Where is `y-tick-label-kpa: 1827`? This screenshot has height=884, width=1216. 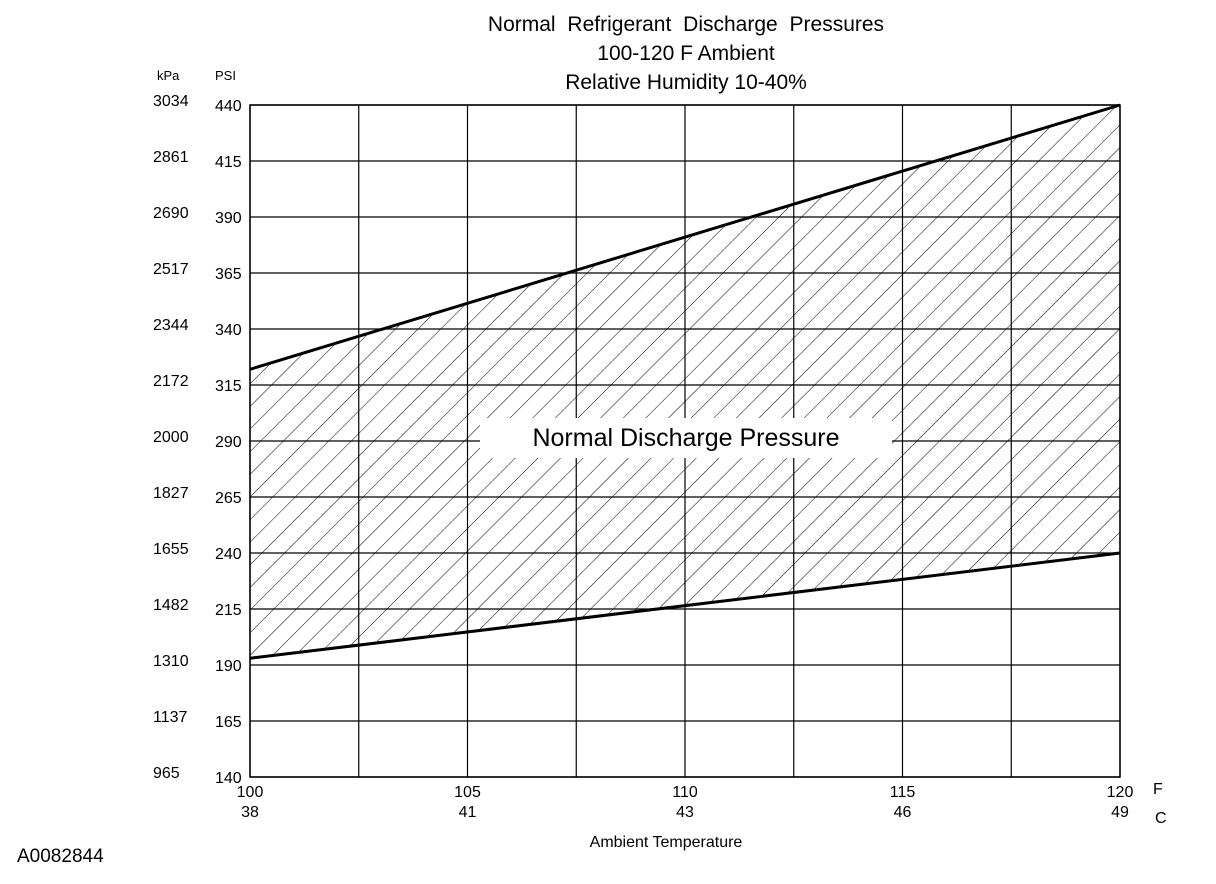 y-tick-label-kpa: 1827 is located at coordinates (171, 493).